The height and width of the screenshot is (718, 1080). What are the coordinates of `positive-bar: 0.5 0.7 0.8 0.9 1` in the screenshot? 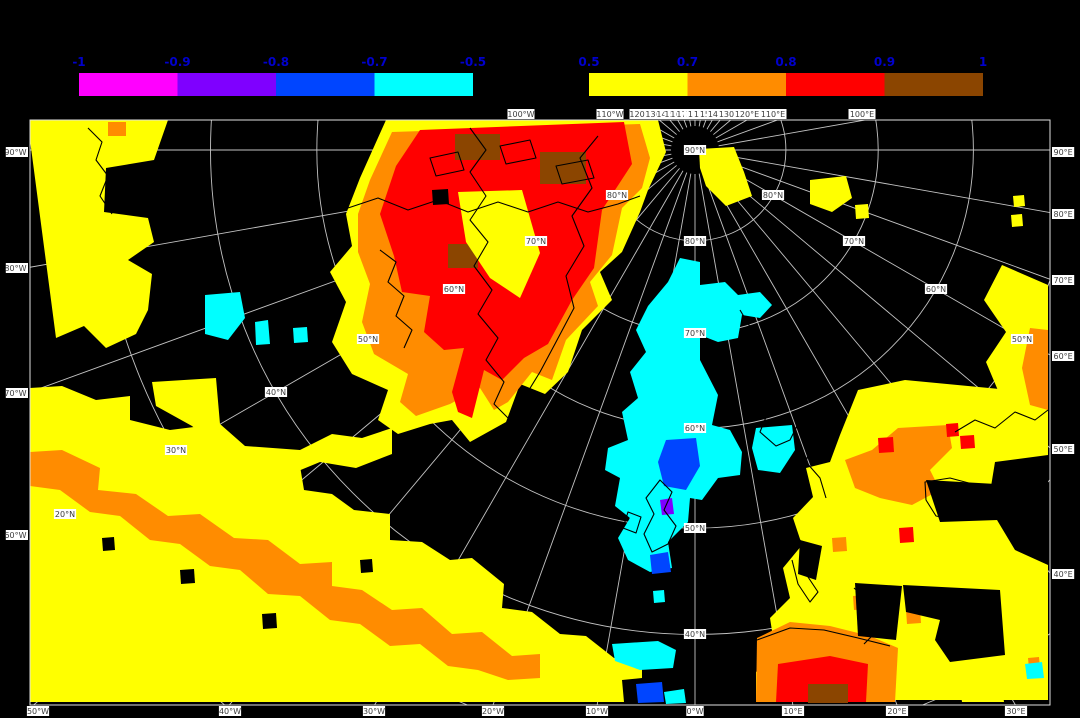 It's located at (782, 75).